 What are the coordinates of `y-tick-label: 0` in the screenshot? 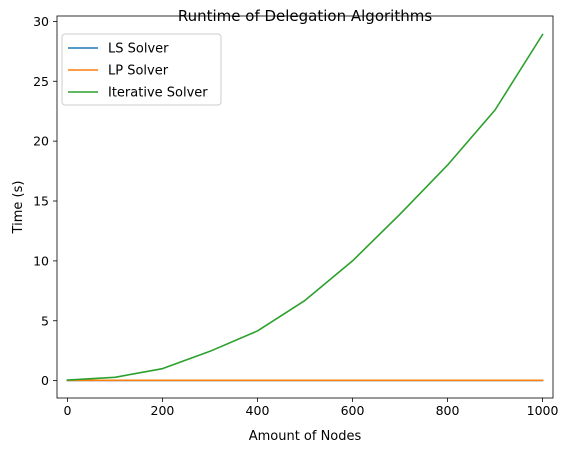 It's located at (45, 380).